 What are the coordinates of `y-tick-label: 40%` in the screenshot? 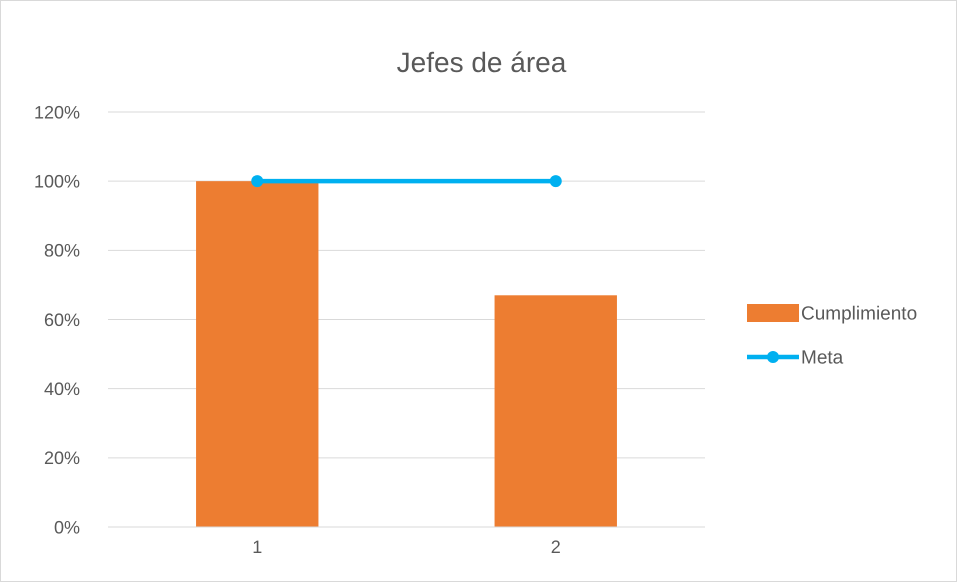 It's located at (62, 388).